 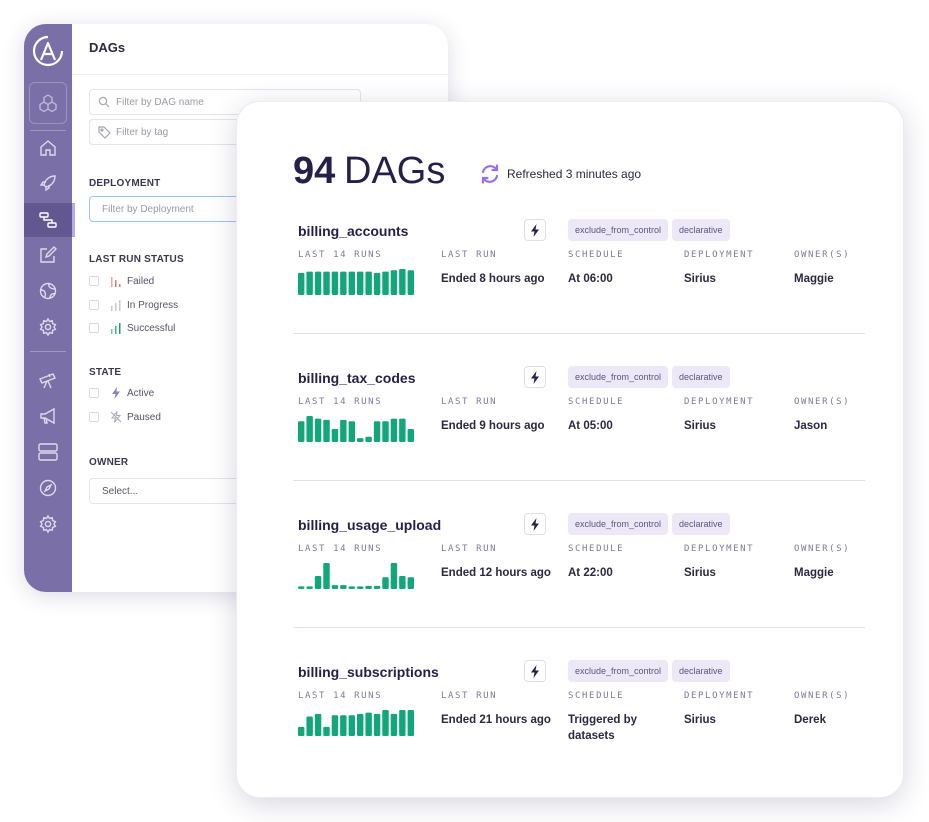 I want to click on workspace-selector, so click(x=48, y=103).